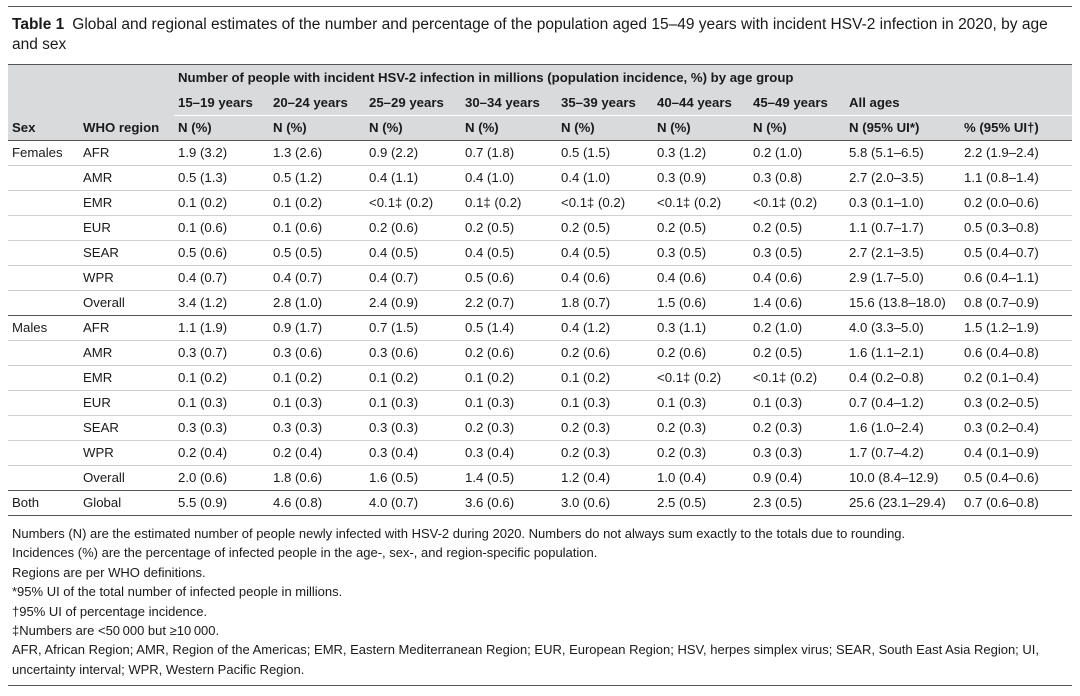 Image resolution: width=1080 pixels, height=696 pixels. Describe the element at coordinates (509, 503) in the screenshot. I see `value-cell: 3.6 (0.6)` at that location.